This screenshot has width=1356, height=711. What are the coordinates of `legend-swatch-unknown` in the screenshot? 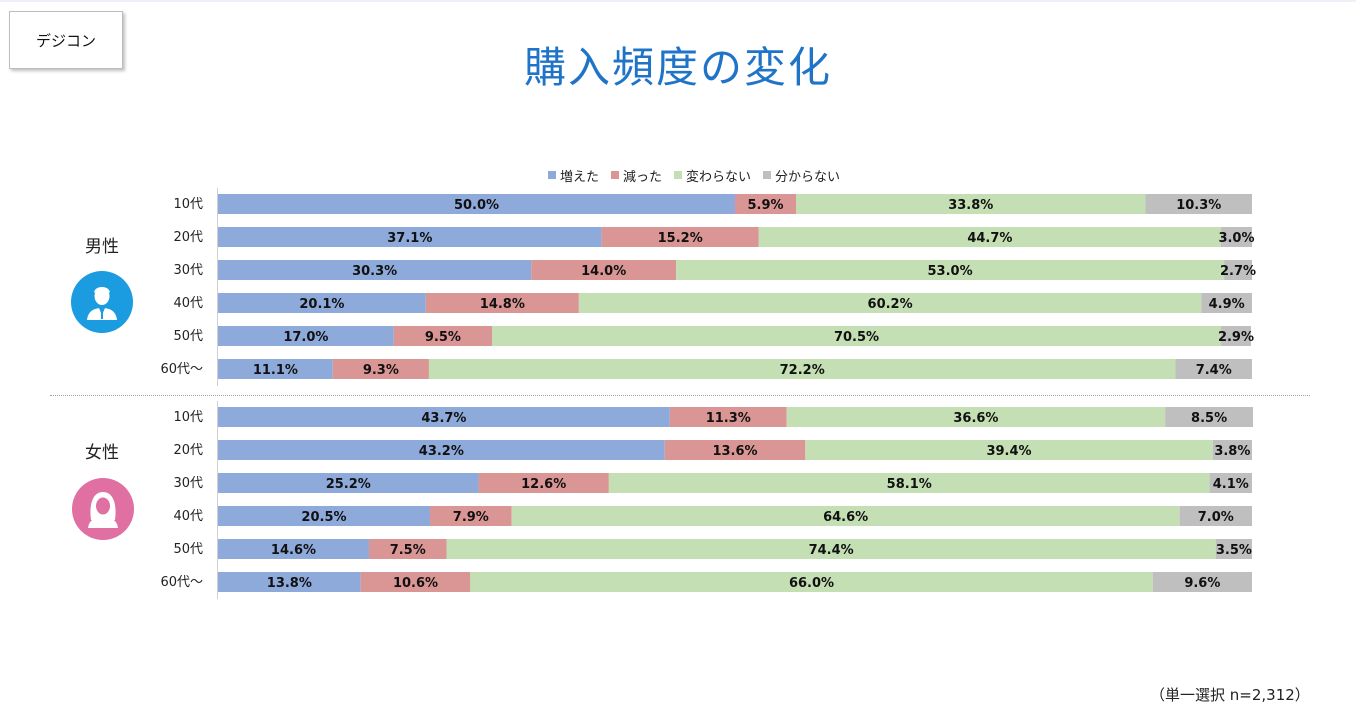 It's located at (767, 175).